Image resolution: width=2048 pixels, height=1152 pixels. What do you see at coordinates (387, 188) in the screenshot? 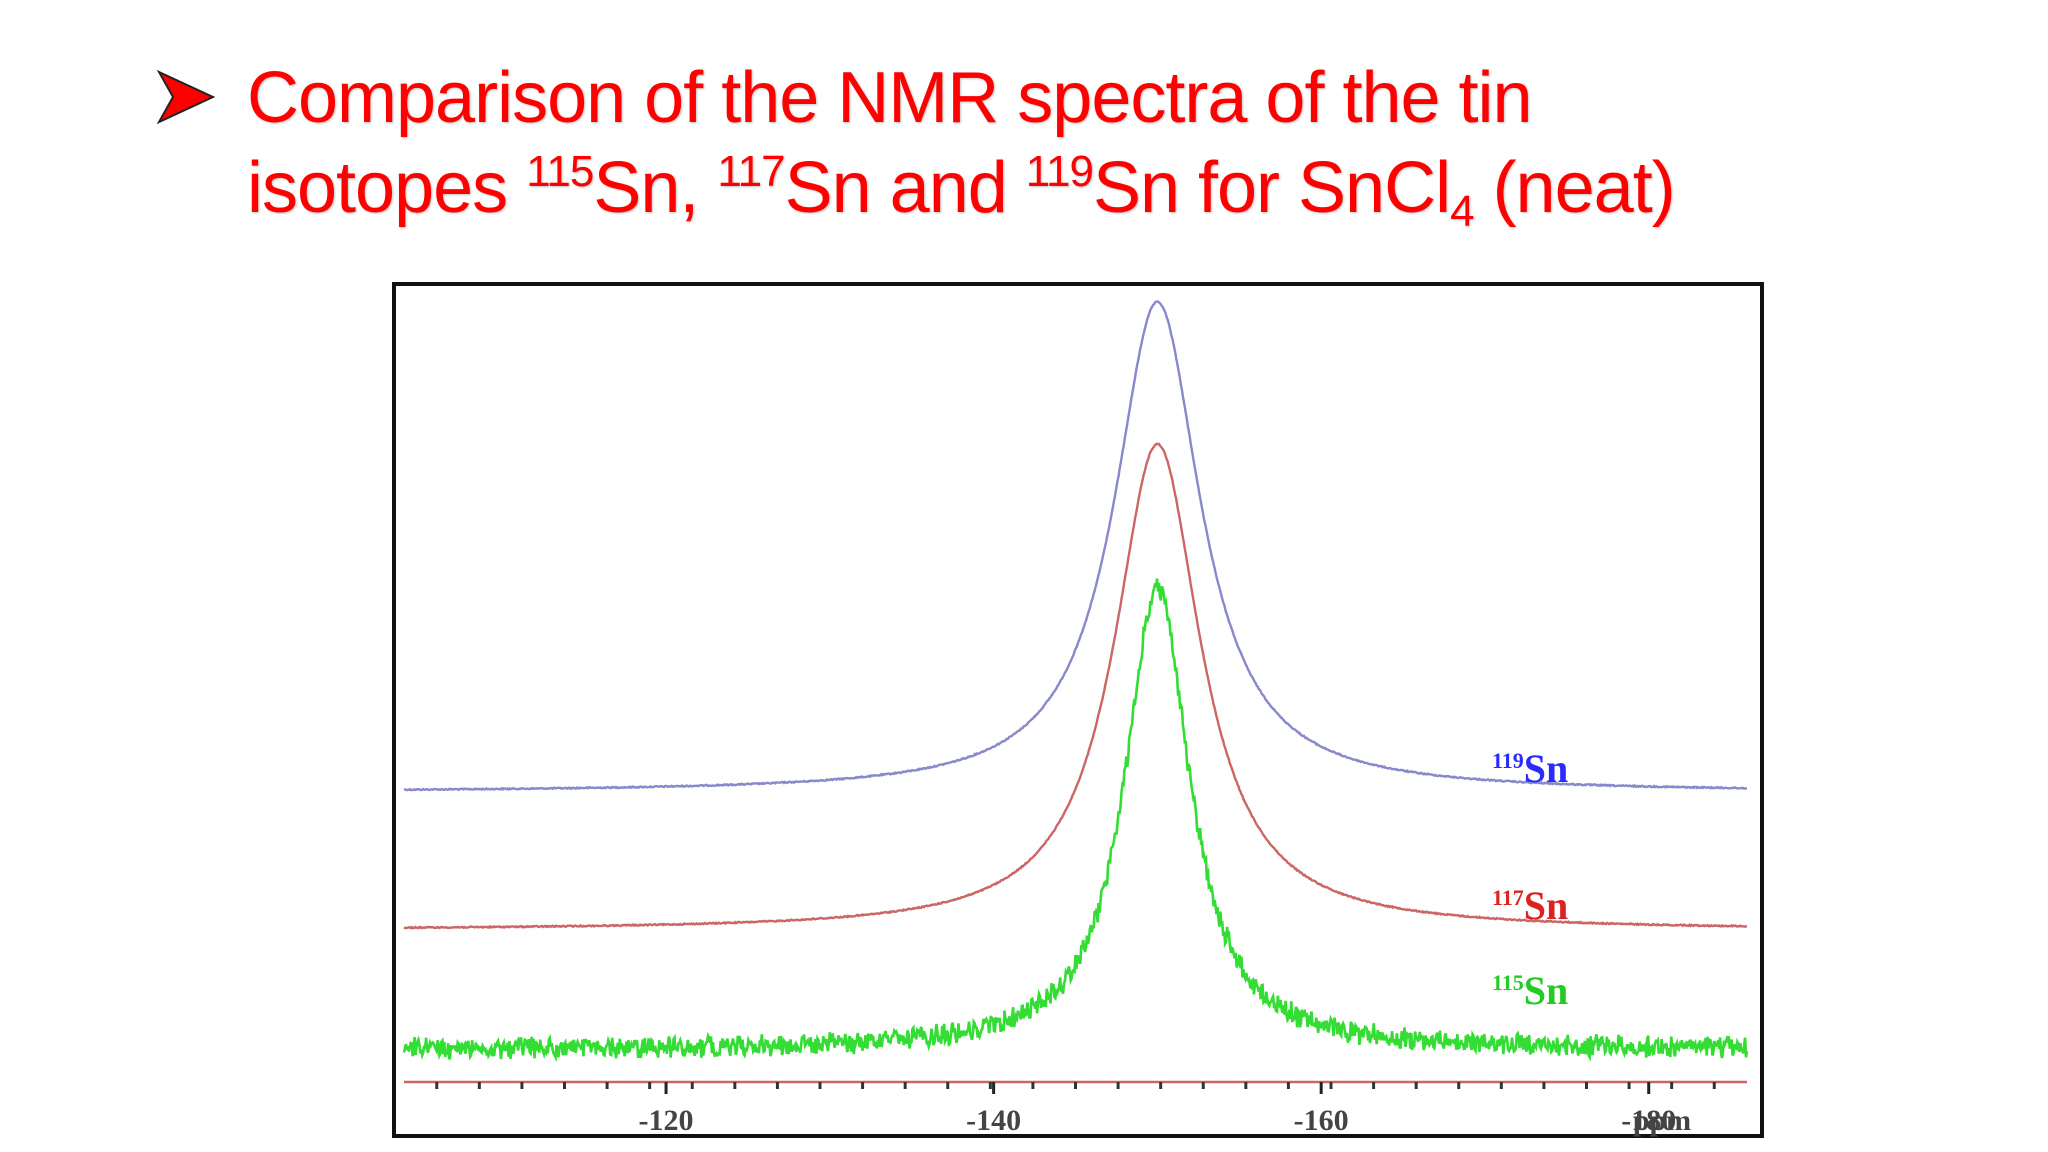
I see `title-text-isotopes: isotopes` at bounding box center [387, 188].